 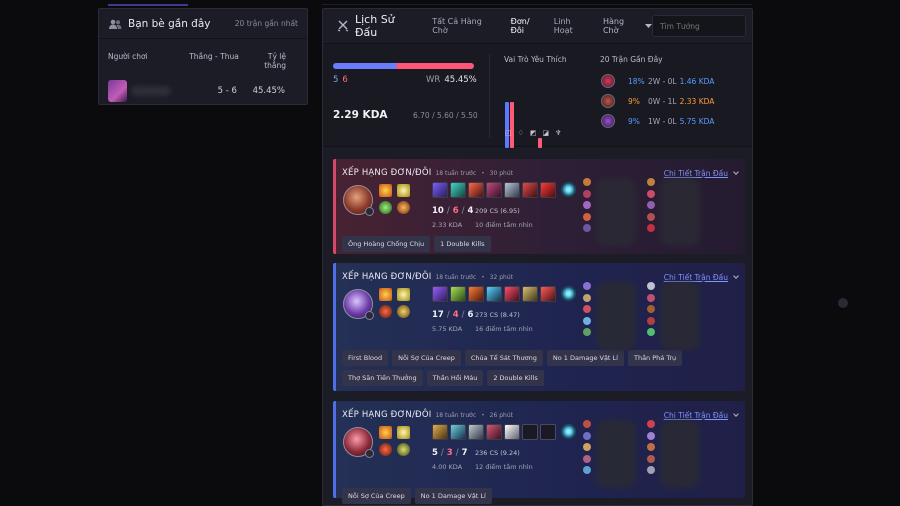 I want to click on favorite-roles-title: Vai Trò Yêu Thích, so click(x=535, y=59).